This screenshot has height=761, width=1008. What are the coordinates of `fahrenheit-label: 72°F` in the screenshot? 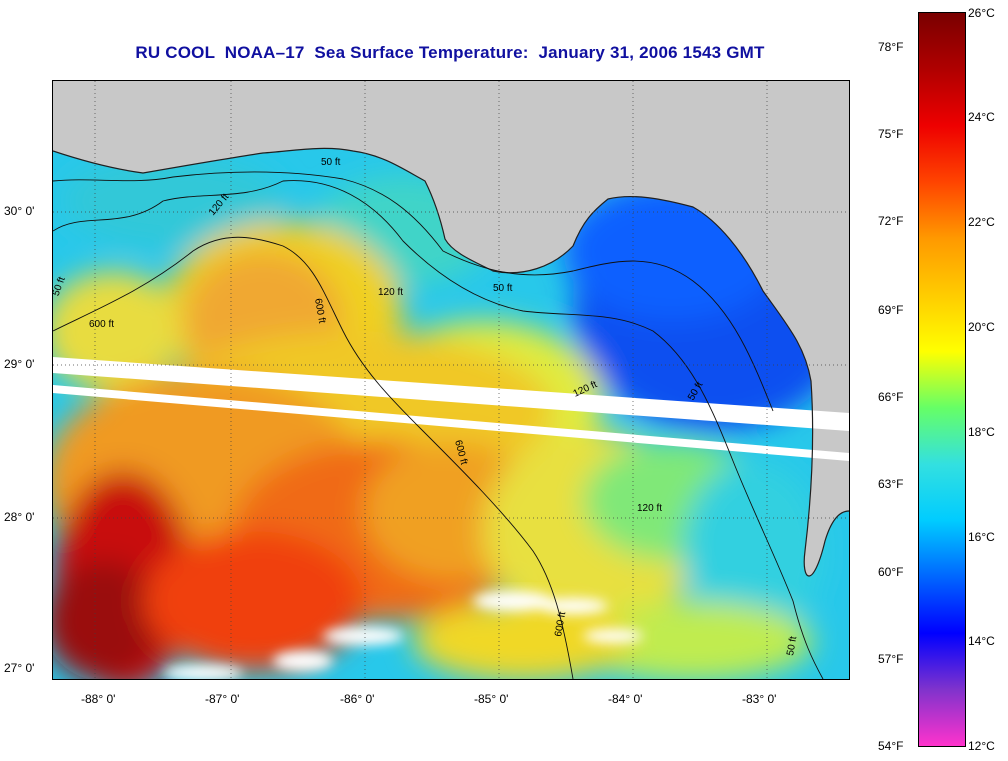 It's located at (891, 221).